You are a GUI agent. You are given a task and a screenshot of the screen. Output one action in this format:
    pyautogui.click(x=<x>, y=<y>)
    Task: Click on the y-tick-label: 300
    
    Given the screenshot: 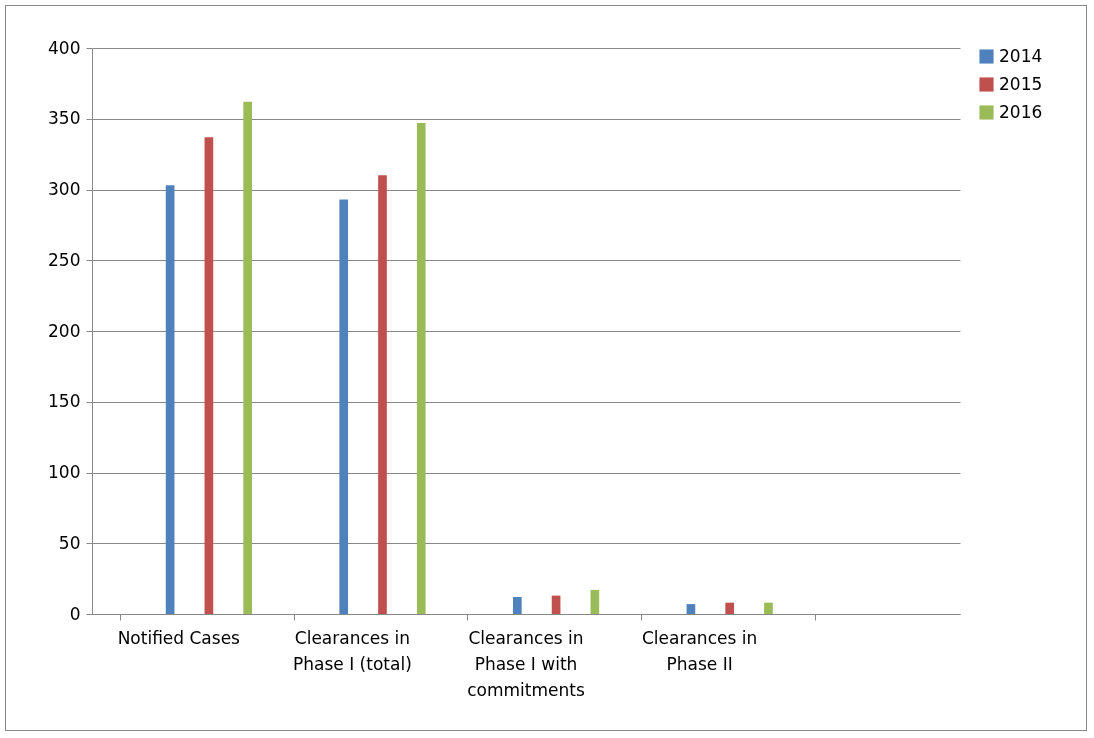 What is the action you would take?
    pyautogui.click(x=64, y=189)
    